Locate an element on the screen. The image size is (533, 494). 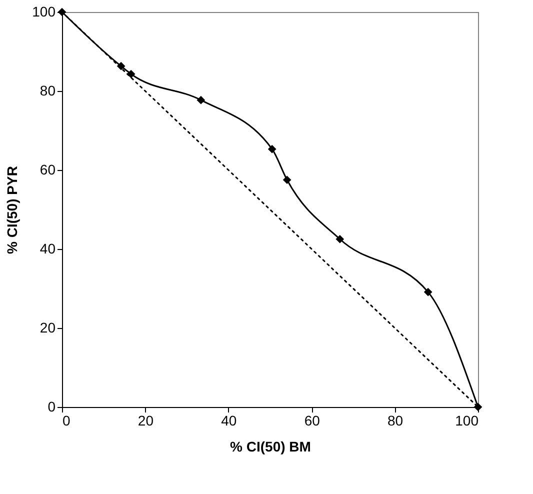
x-tick-label: 40 is located at coordinates (229, 420).